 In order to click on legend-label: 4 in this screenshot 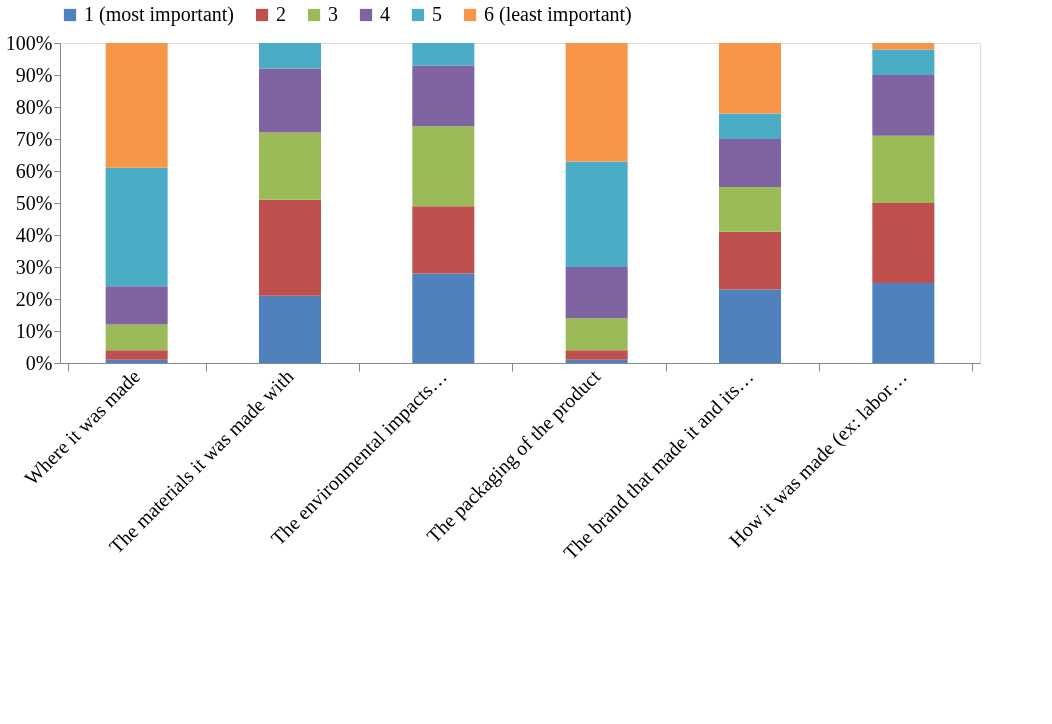, I will do `click(385, 14)`.